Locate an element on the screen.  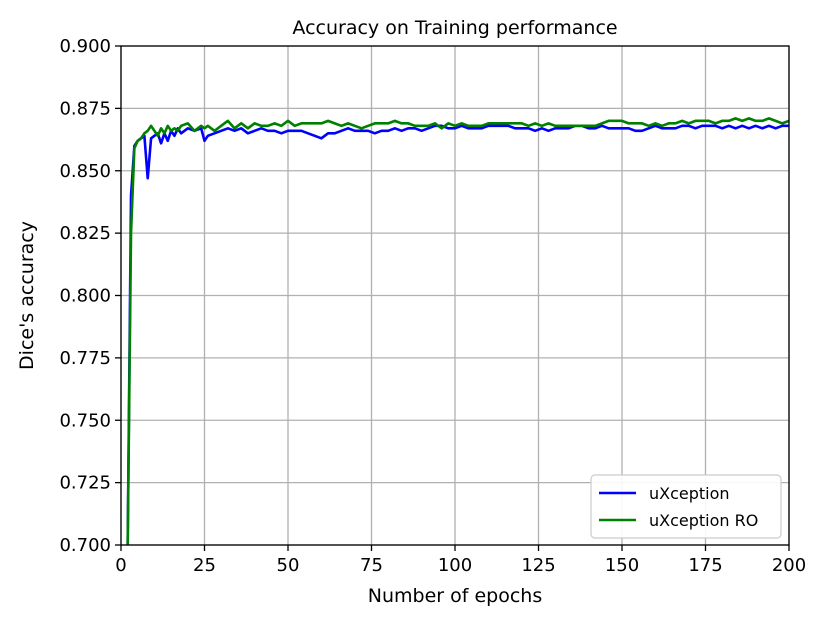
legend-label: uXception is located at coordinates (689, 493).